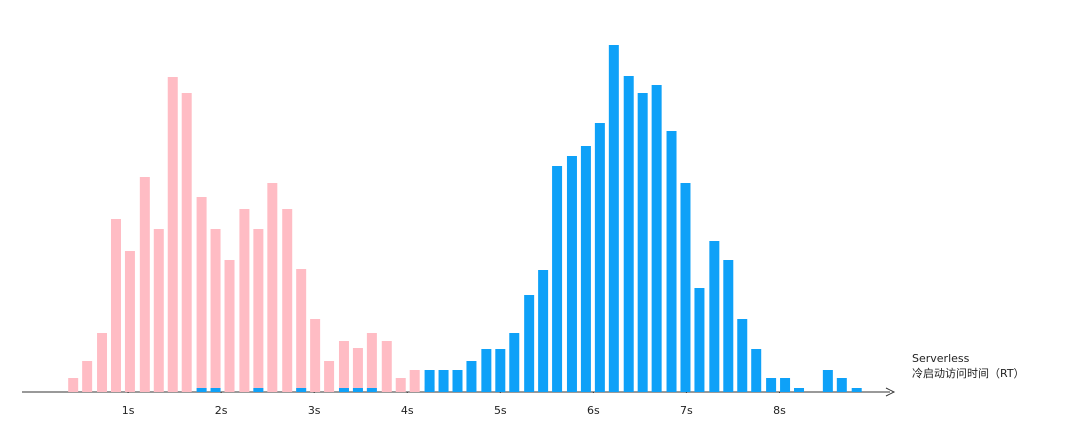  Describe the element at coordinates (221, 410) in the screenshot. I see `x-tick-label: 2s` at that location.